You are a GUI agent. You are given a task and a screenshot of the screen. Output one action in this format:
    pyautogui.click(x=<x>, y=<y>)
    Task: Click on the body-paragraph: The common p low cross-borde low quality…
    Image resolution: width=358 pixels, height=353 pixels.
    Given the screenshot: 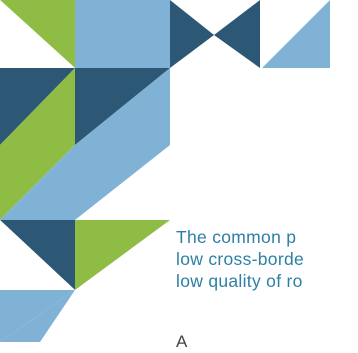 What is the action you would take?
    pyautogui.click(x=267, y=259)
    